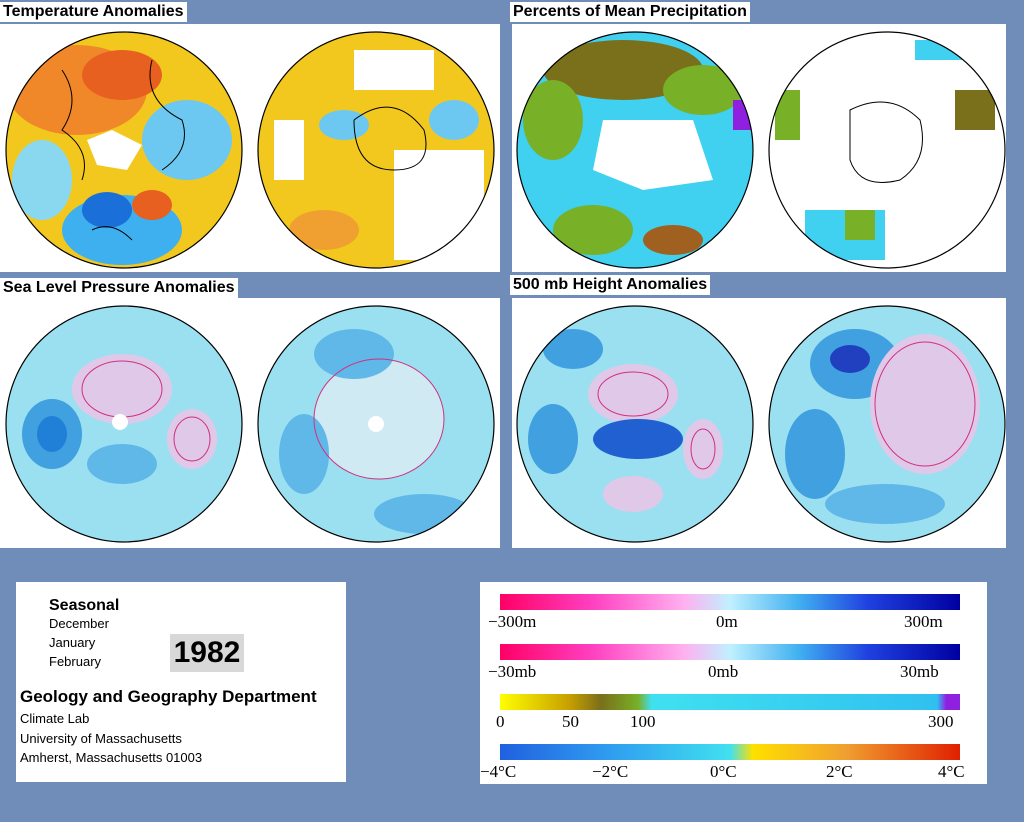  I want to click on temp-colorbar, so click(730, 752).